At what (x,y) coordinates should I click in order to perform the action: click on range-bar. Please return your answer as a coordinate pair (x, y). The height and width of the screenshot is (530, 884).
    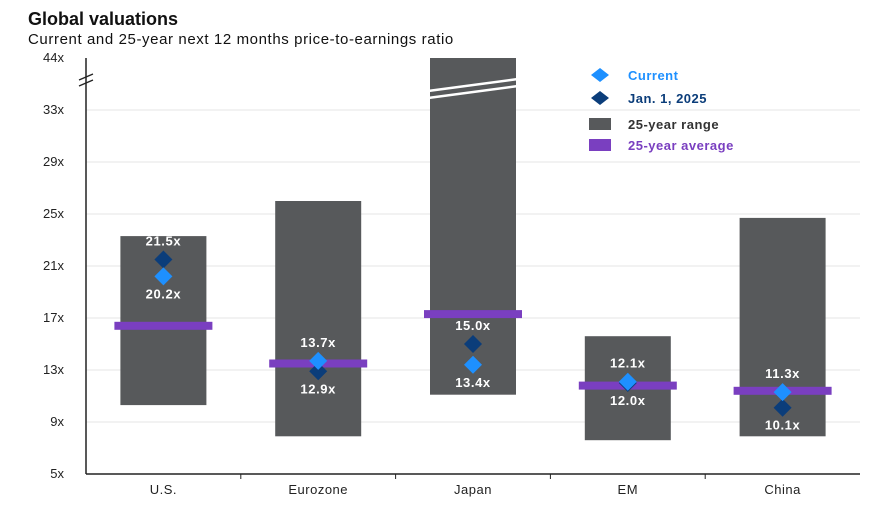
    Looking at the image, I should click on (318, 319).